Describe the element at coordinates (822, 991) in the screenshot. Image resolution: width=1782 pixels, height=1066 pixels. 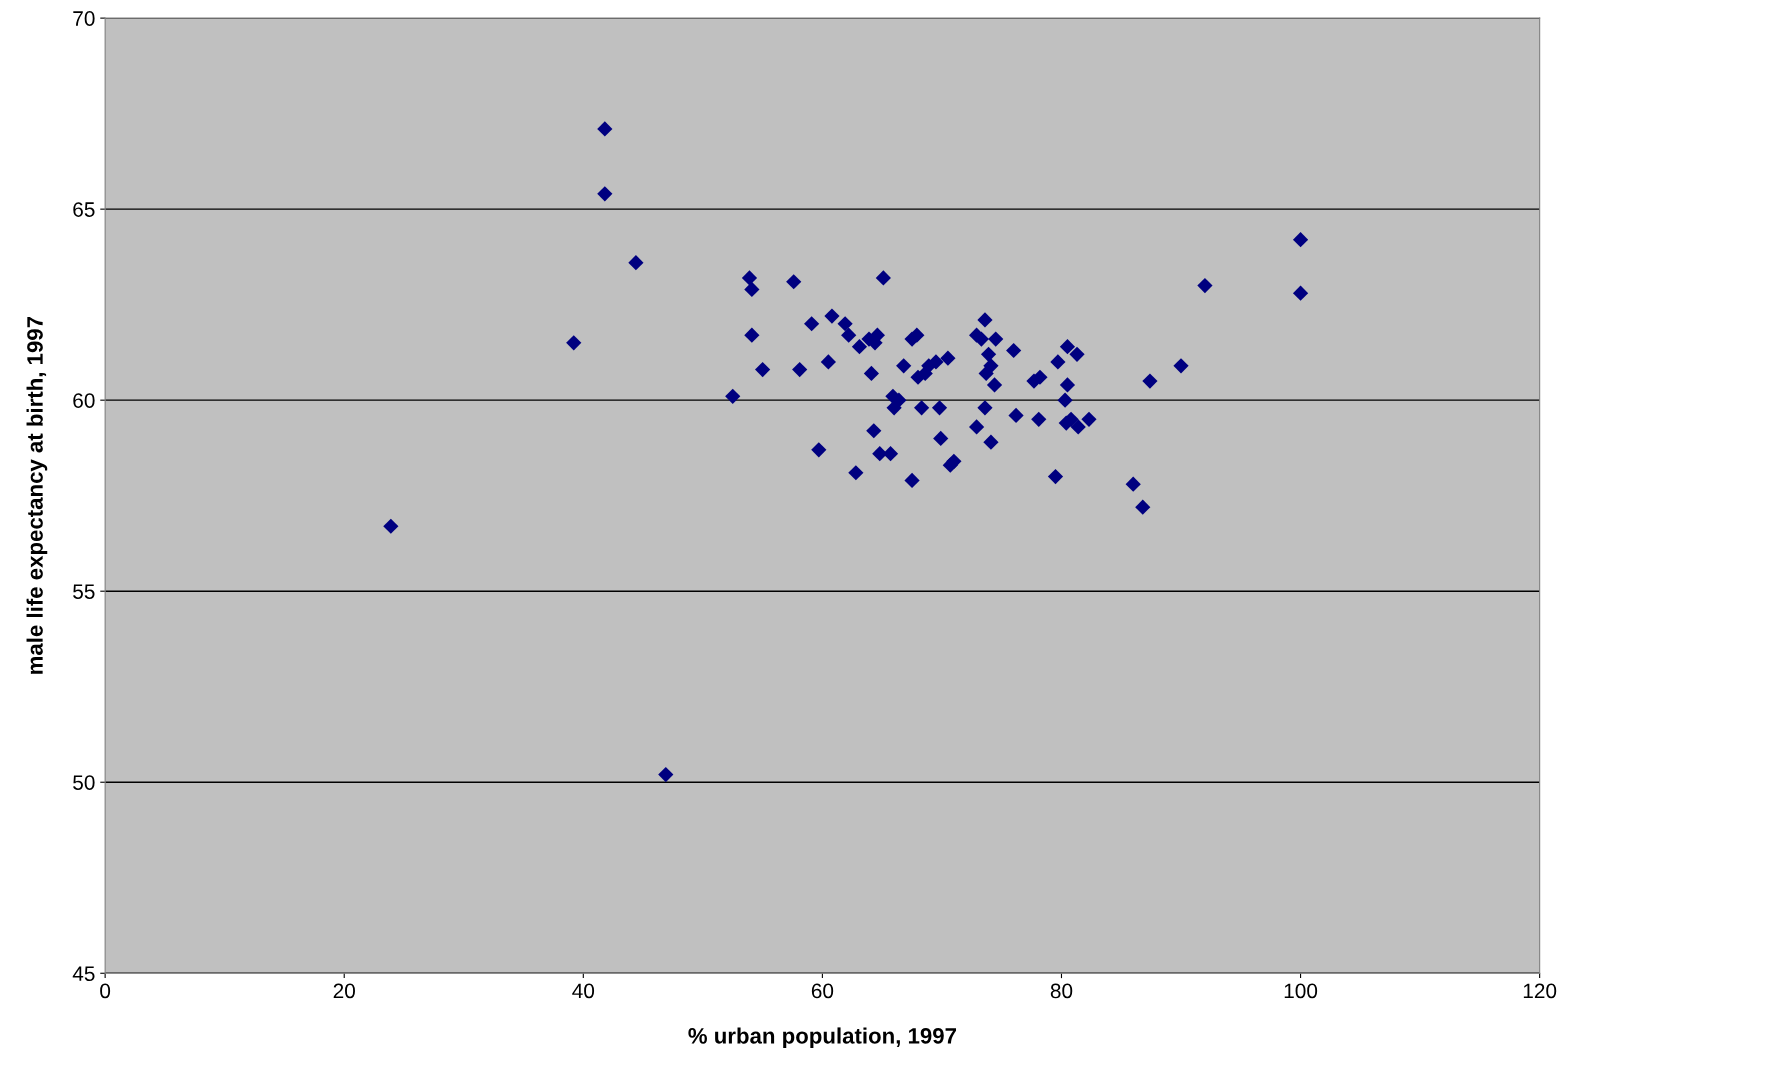
I see `x-tick-label: 60` at that location.